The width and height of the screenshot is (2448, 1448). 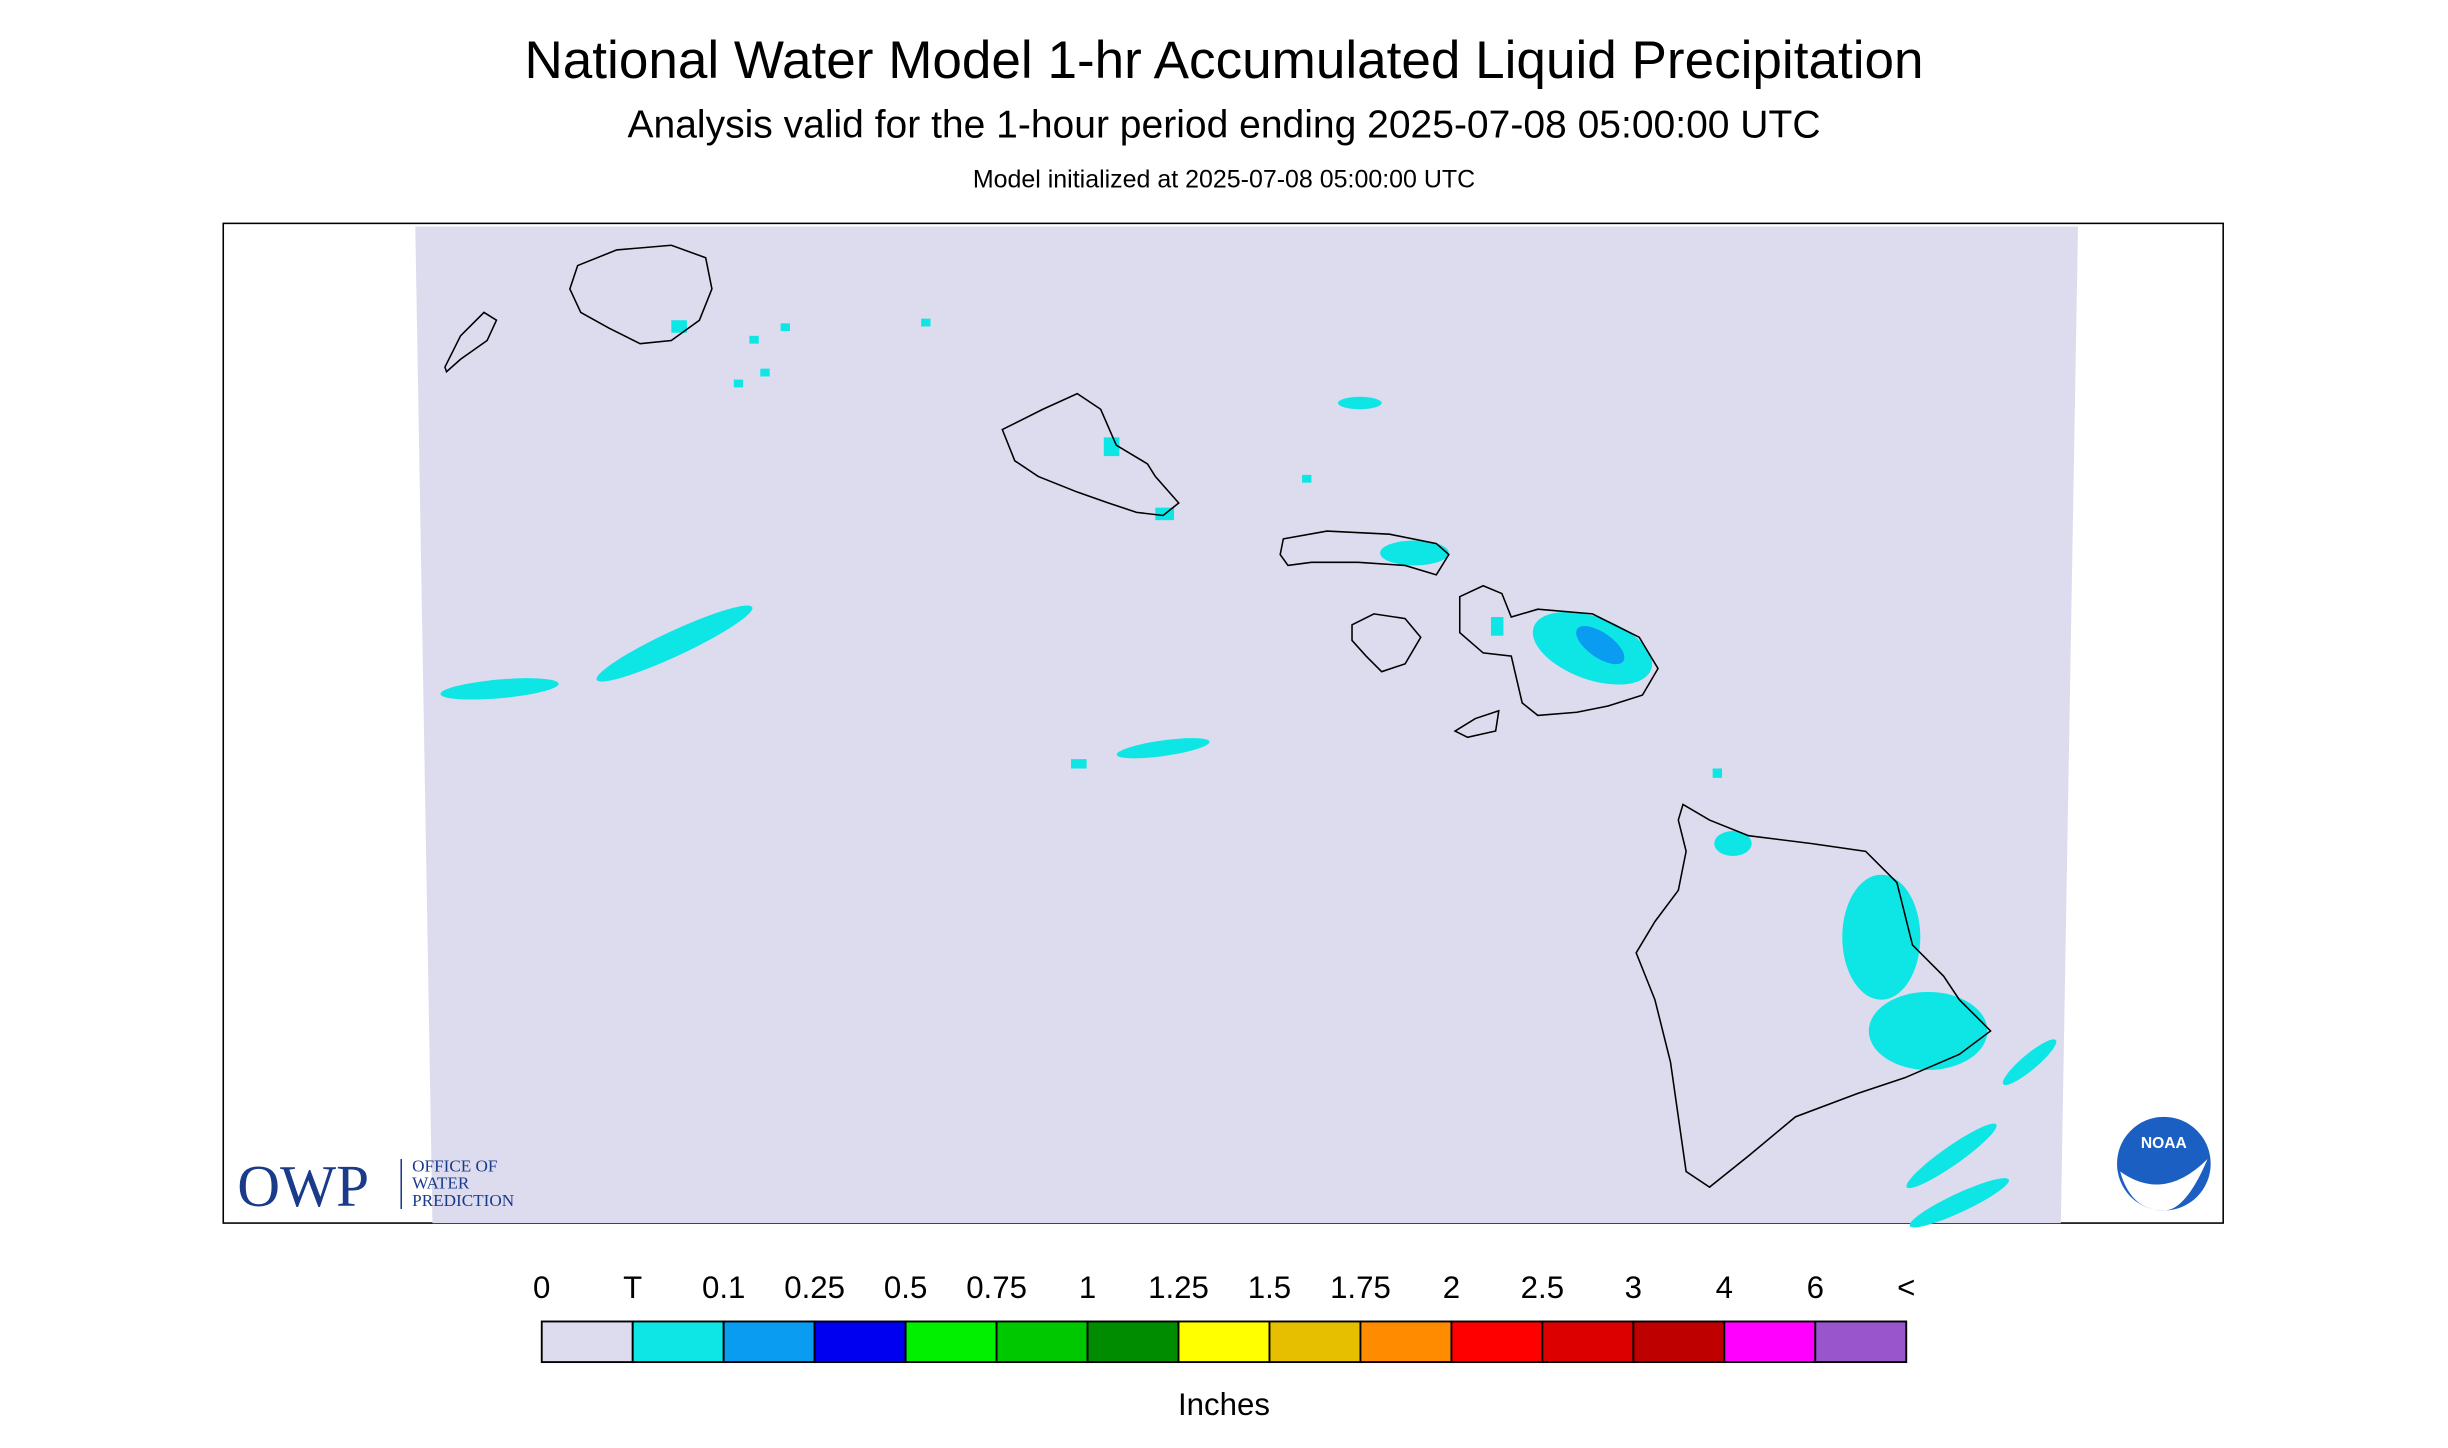 What do you see at coordinates (441, 1183) in the screenshot?
I see `owp-line: WATER` at bounding box center [441, 1183].